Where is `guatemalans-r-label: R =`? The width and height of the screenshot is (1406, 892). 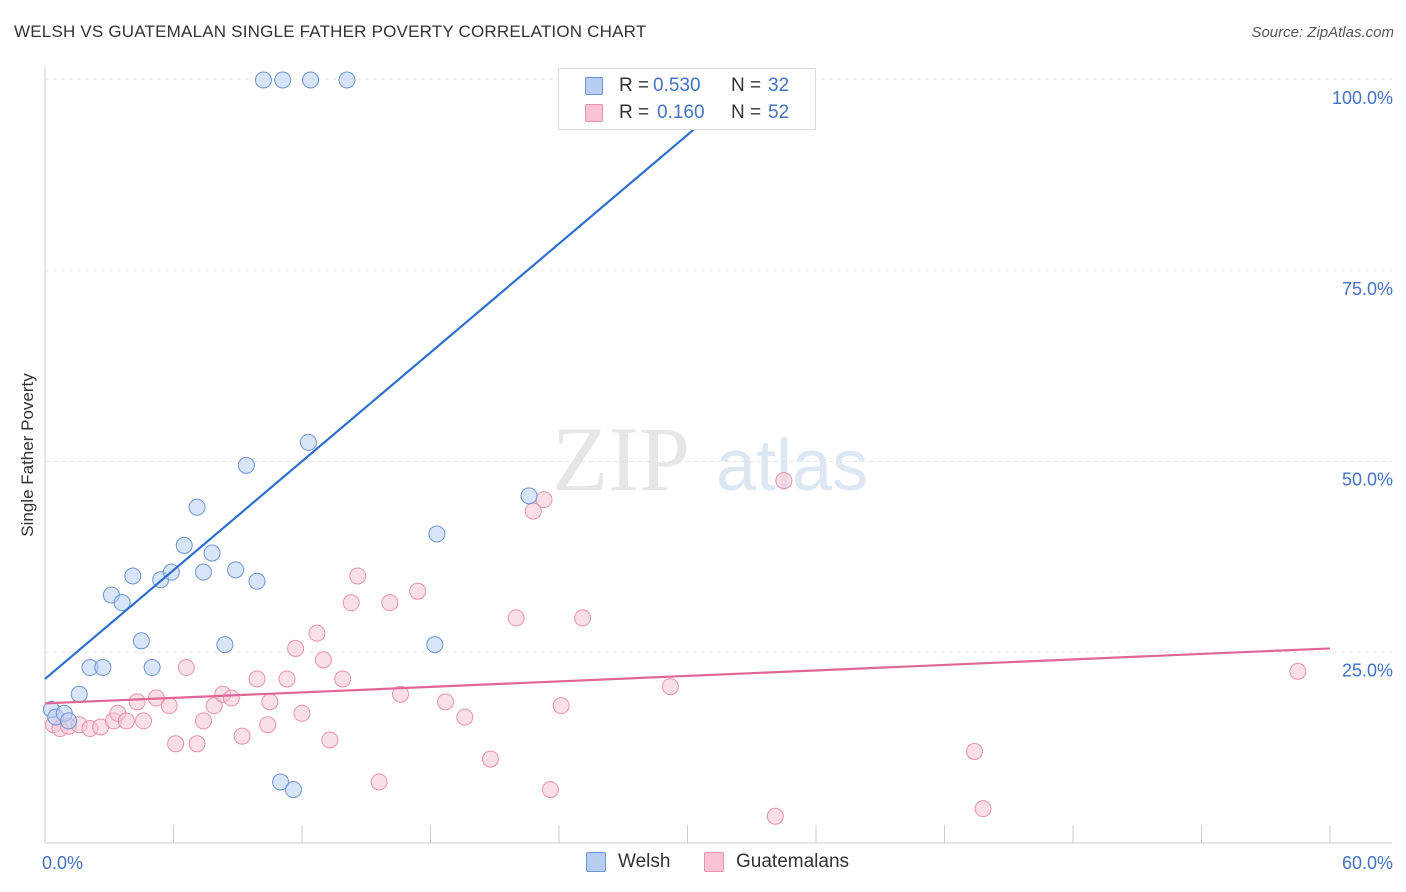 guatemalans-r-label: R = is located at coordinates (634, 112).